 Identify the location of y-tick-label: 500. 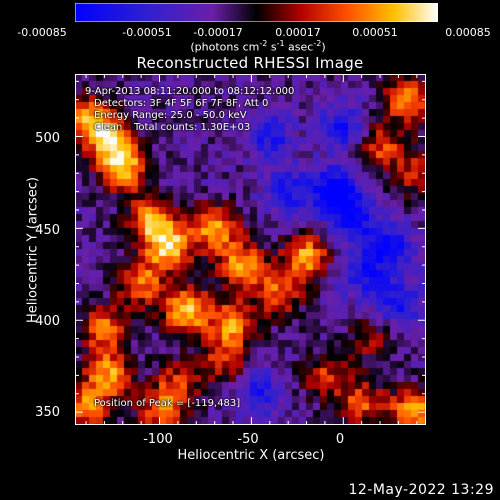
(47, 138).